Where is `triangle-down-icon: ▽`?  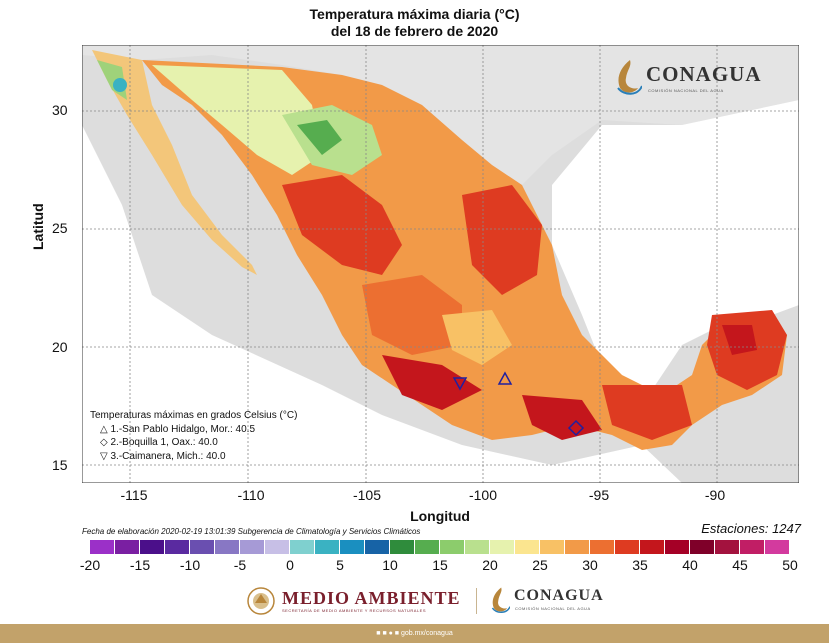 triangle-down-icon: ▽ is located at coordinates (104, 456).